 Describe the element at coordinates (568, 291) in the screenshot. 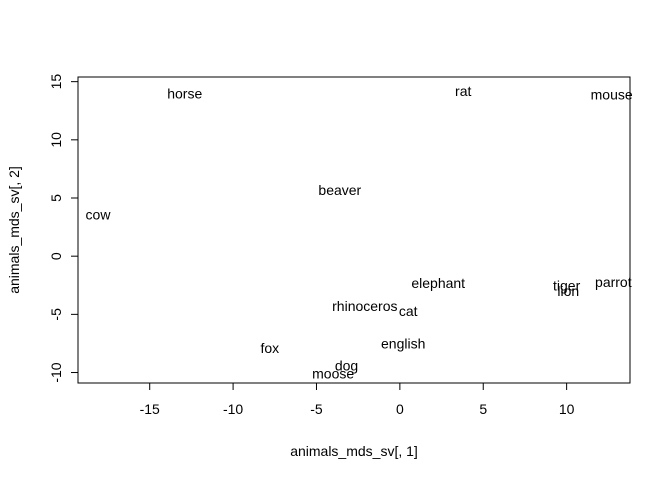

I see `point-label-lion: lion` at that location.